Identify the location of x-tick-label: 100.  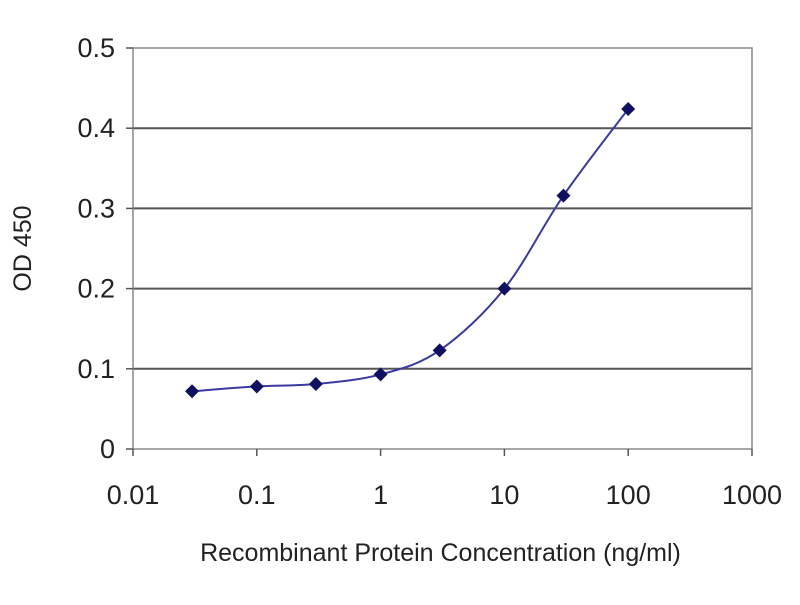
(628, 495).